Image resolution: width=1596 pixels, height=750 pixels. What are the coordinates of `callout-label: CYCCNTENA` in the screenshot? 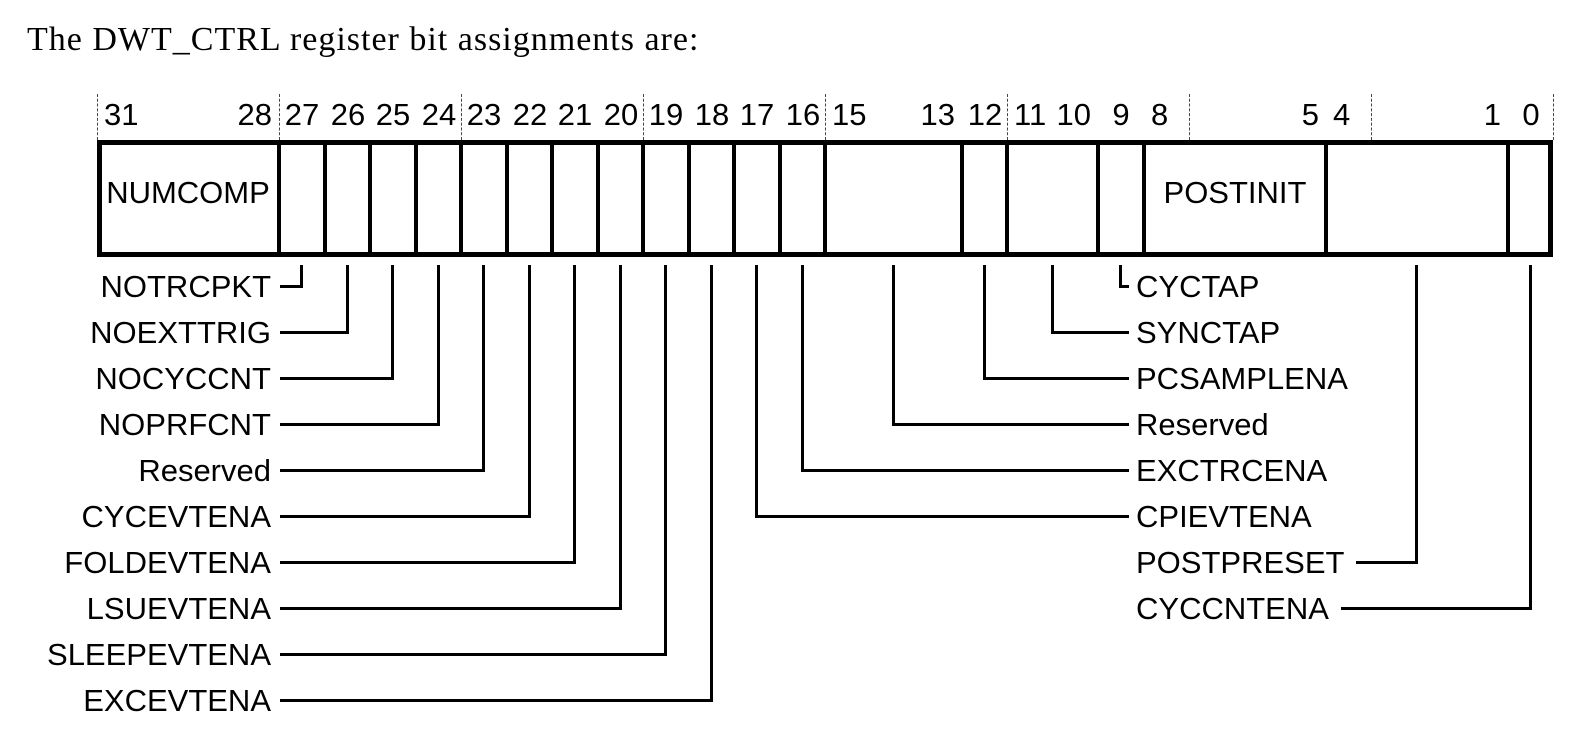 It's located at (1232, 608).